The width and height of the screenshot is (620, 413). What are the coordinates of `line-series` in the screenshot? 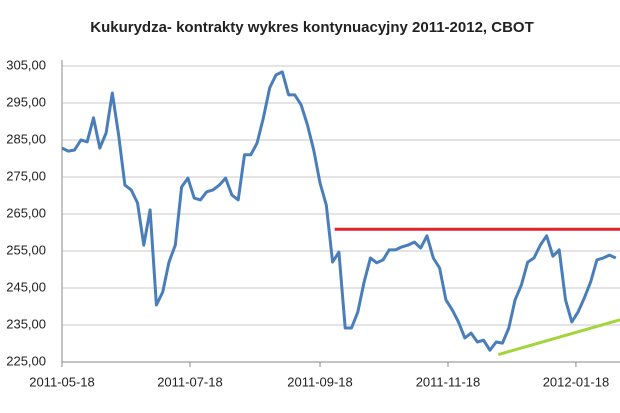 It's located at (558, 337).